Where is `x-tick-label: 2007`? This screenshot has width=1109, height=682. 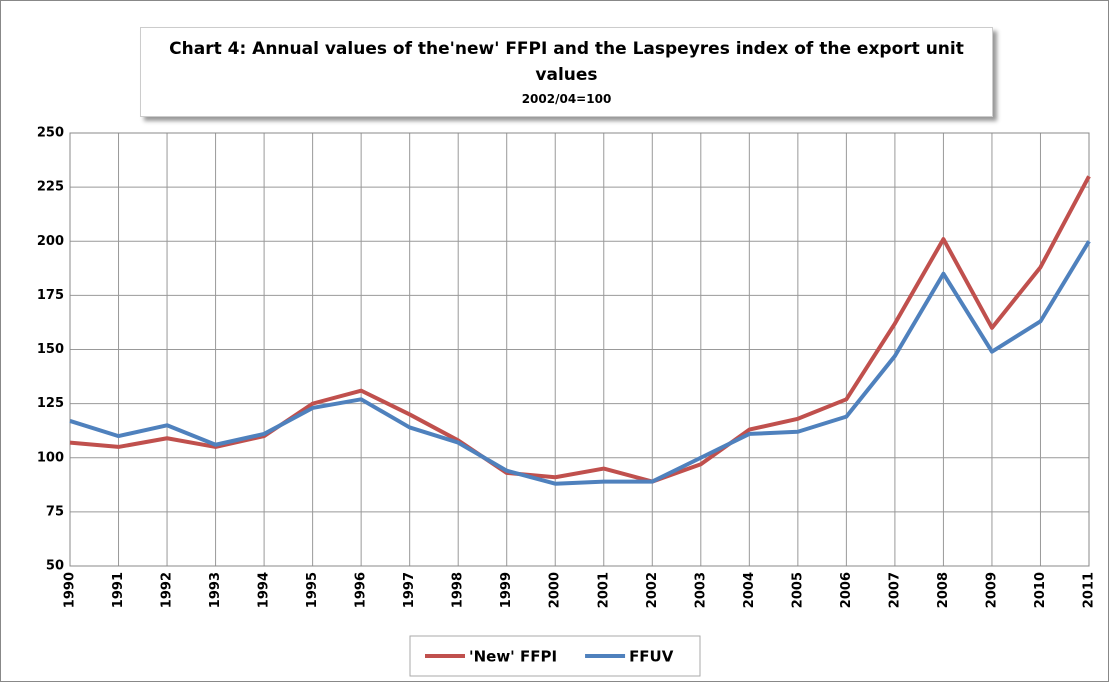
x-tick-label: 2007 is located at coordinates (894, 590).